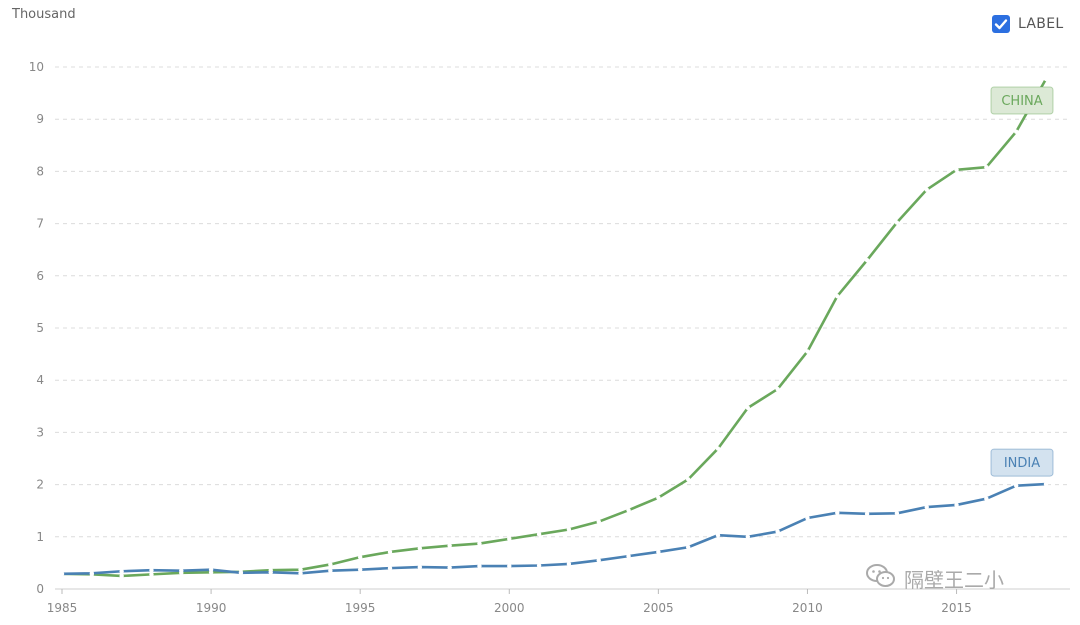  Describe the element at coordinates (881, 578) in the screenshot. I see `wechat-icon` at that location.